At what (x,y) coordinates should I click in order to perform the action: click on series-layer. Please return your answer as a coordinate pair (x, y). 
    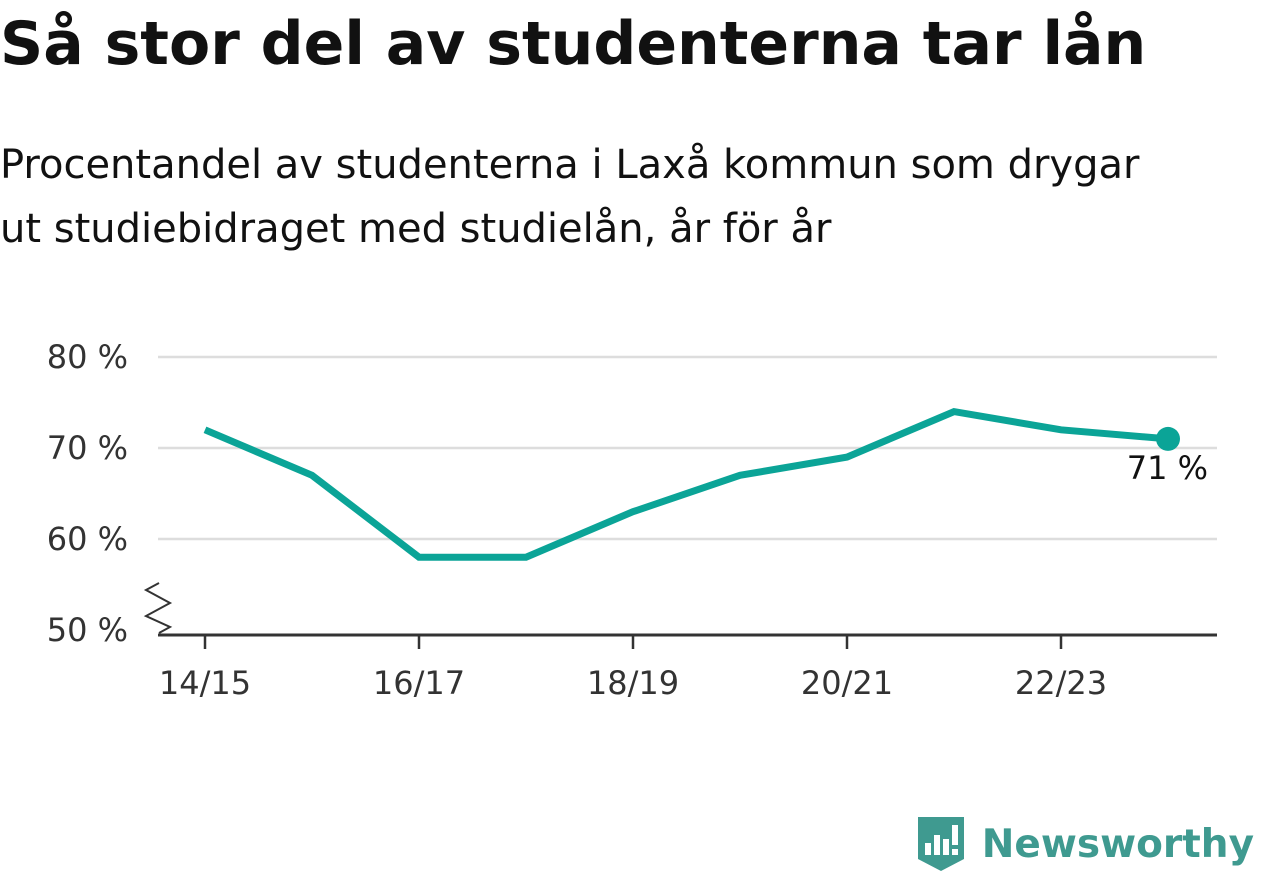
    Looking at the image, I should click on (691, 484).